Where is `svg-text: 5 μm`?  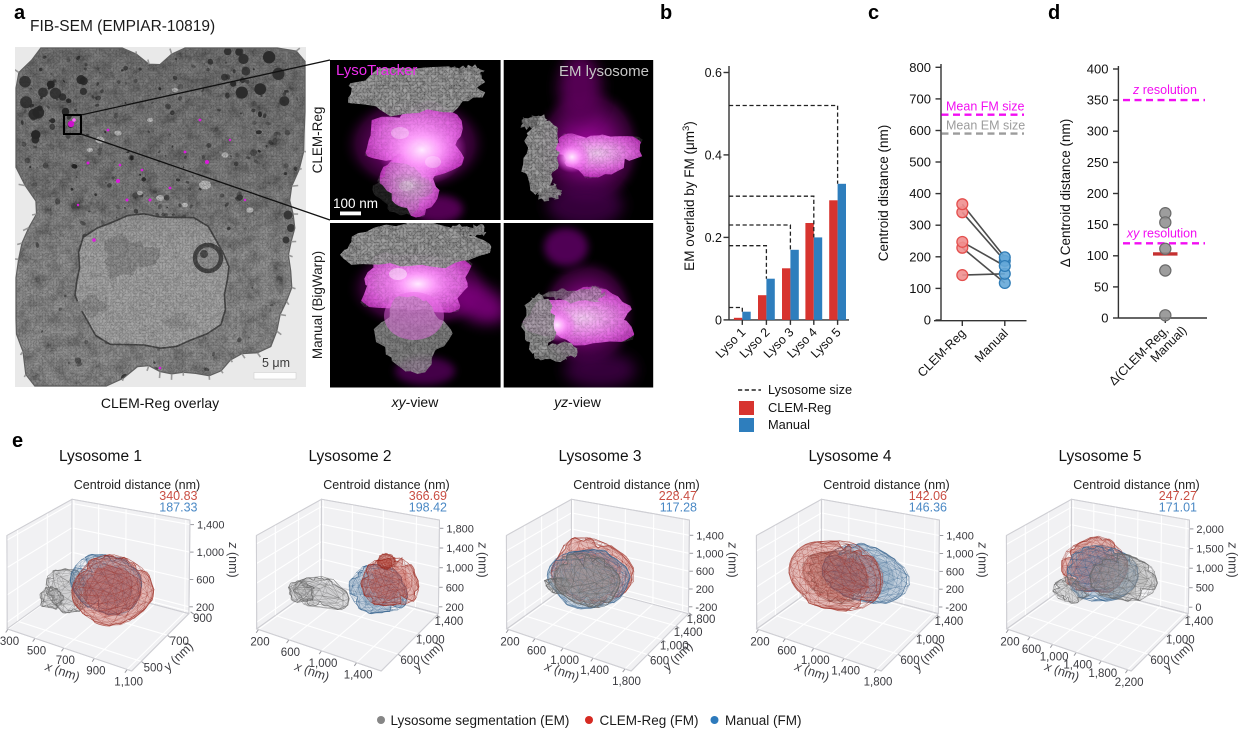
svg-text: 5 μm is located at coordinates (276, 363).